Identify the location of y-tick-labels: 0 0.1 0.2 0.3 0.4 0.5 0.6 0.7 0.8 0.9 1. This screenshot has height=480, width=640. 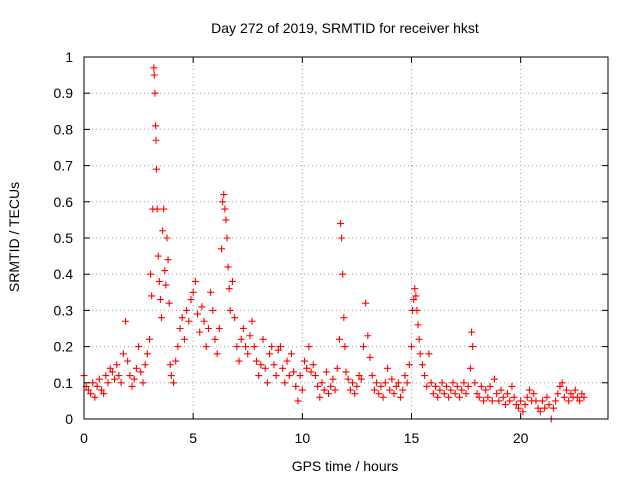
(64, 238).